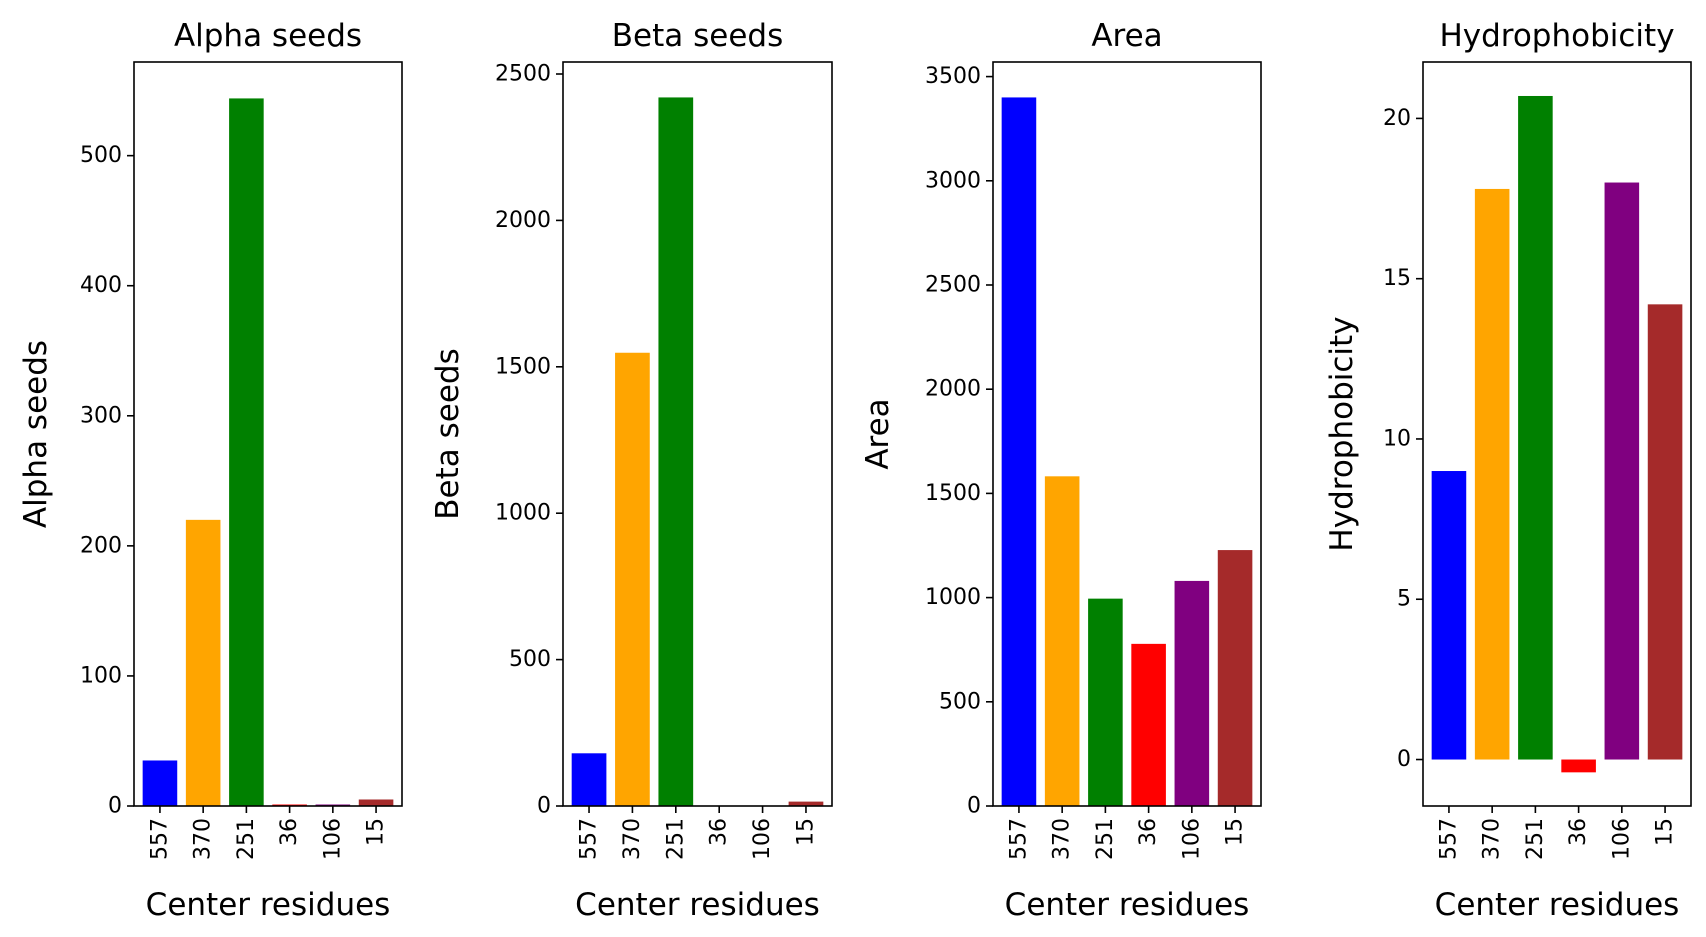 The image size is (1706, 937). I want to click on chart-title: Alpha seeds, so click(268, 36).